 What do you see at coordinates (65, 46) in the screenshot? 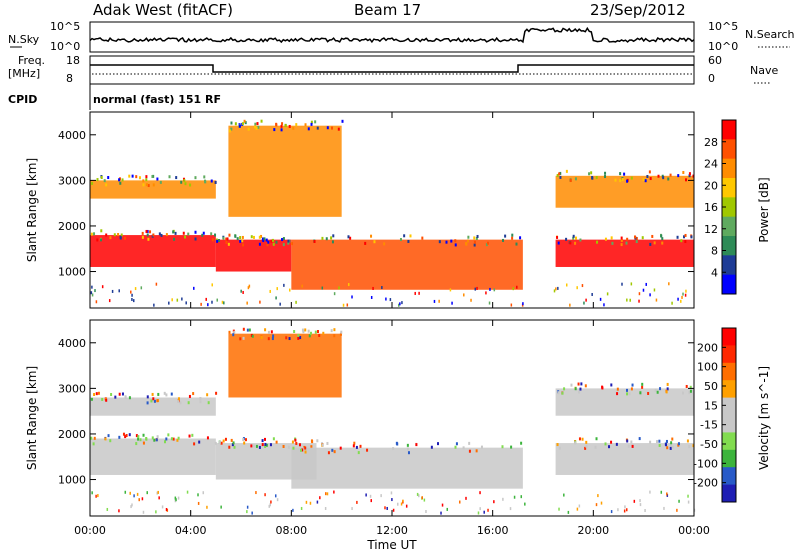
I see `nsky-tick-bottom: 10^0` at bounding box center [65, 46].